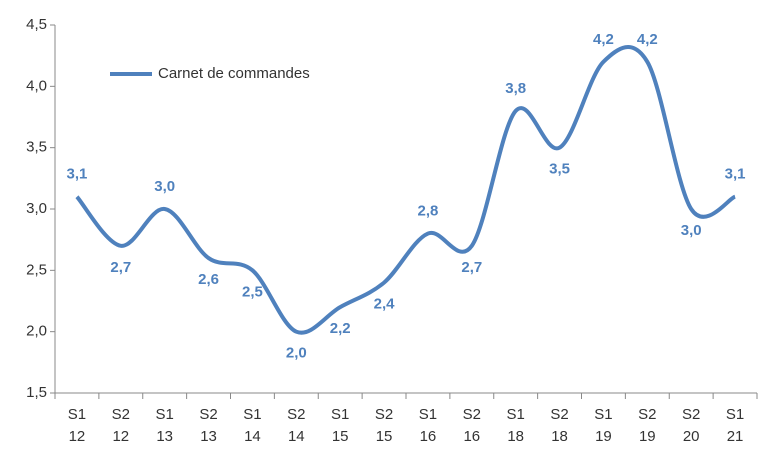 This screenshot has width=768, height=454. I want to click on data-label: 2,6, so click(208, 279).